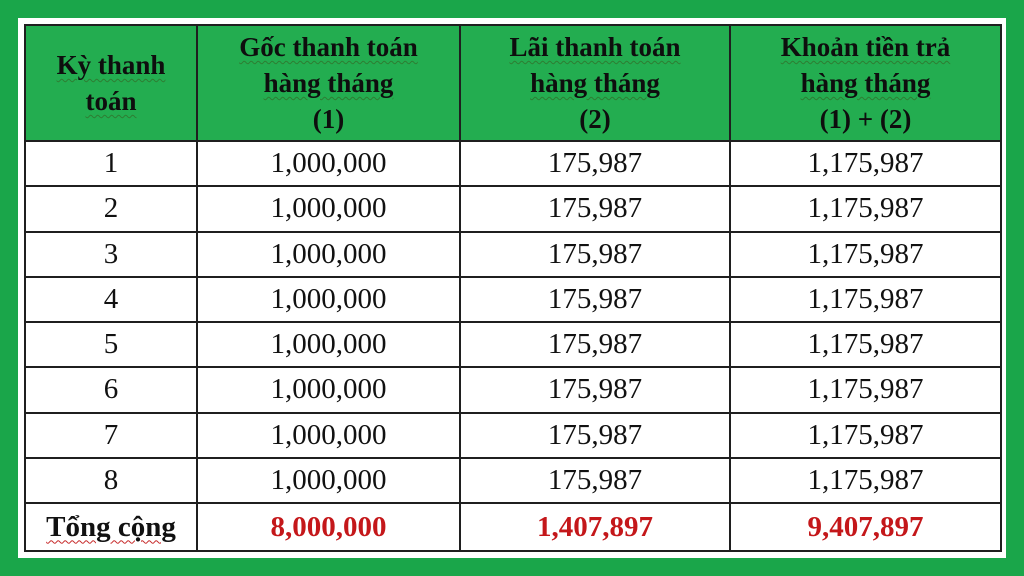 The image size is (1024, 576). I want to click on table-row: 5 1,000,000 175,987 1,175,987, so click(513, 344).